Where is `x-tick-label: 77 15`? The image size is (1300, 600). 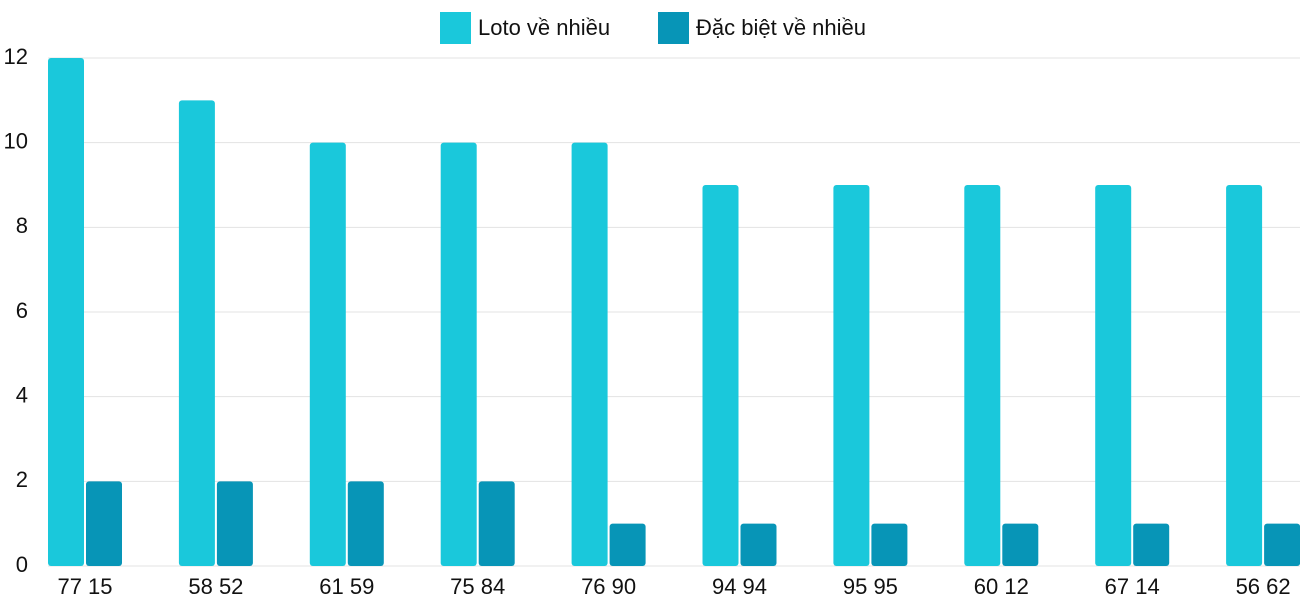 x-tick-label: 77 15 is located at coordinates (84, 586).